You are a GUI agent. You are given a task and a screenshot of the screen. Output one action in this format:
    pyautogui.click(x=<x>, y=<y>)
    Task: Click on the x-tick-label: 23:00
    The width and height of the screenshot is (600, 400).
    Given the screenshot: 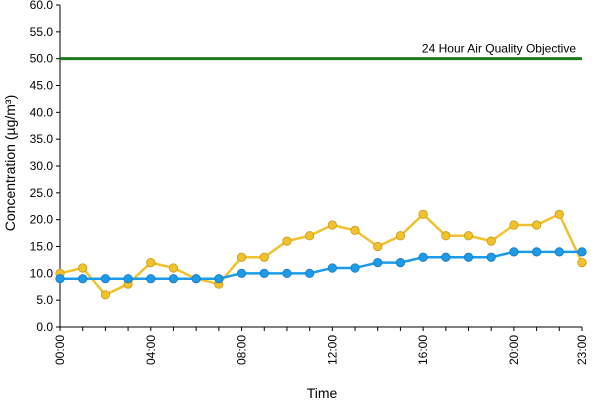 What is the action you would take?
    pyautogui.click(x=582, y=350)
    